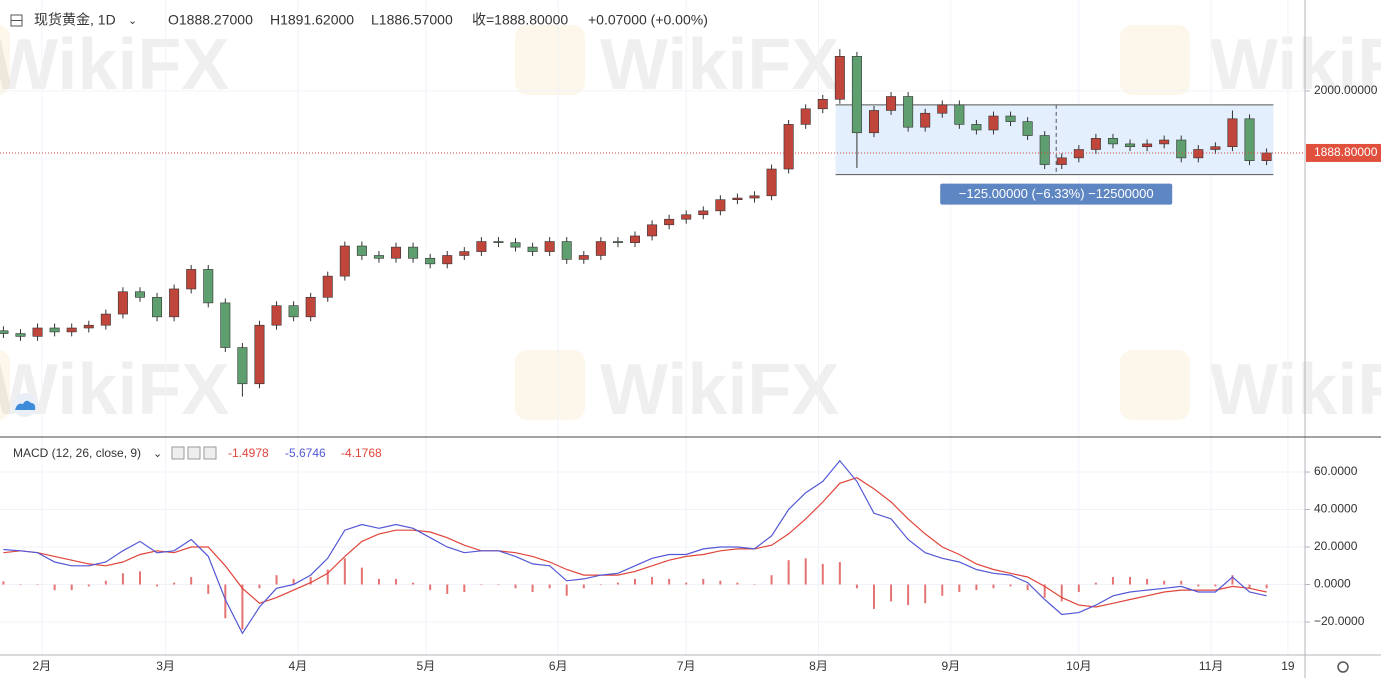  I want to click on ohlc-open: O1888.27000, so click(210, 20).